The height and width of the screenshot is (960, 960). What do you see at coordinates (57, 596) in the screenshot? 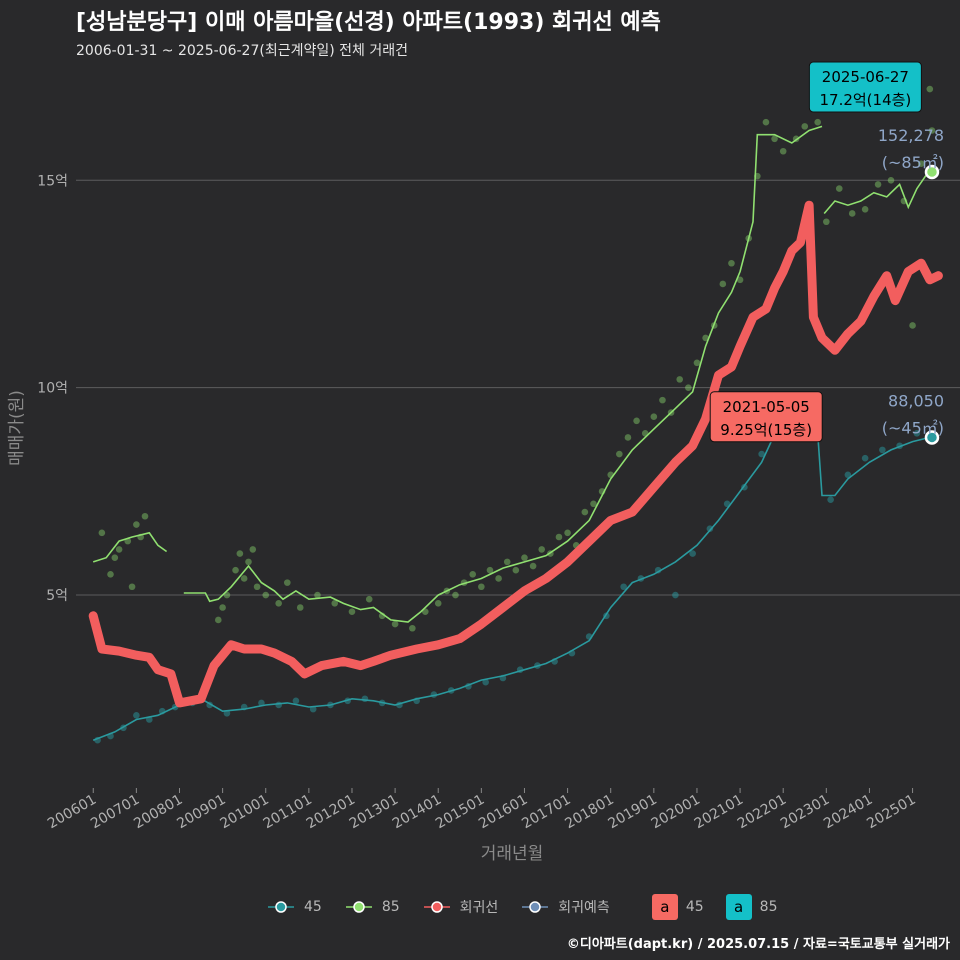
I see `y-tick-label: 5억` at bounding box center [57, 596].